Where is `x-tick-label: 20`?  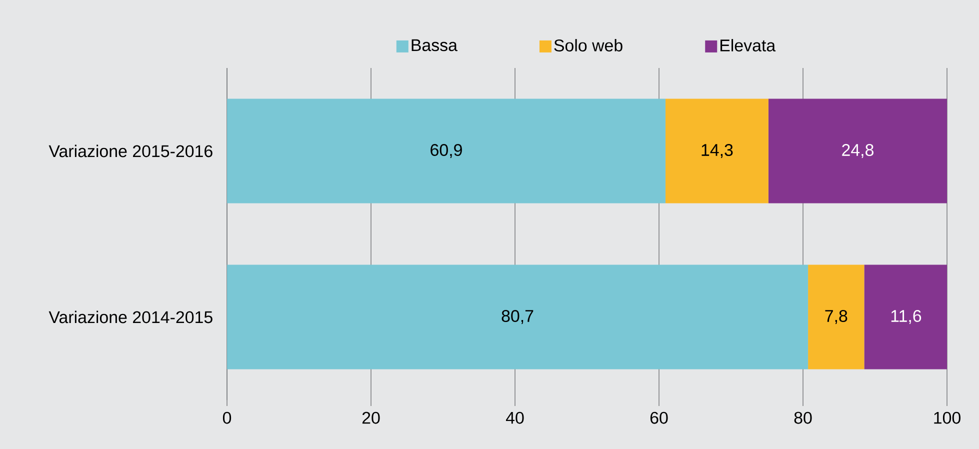 x-tick-label: 20 is located at coordinates (371, 418).